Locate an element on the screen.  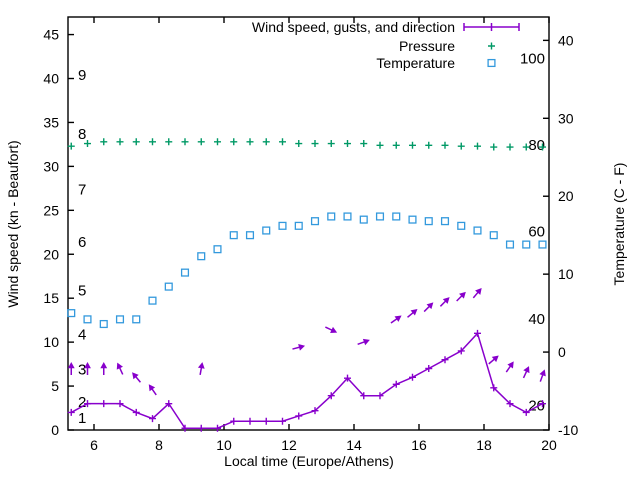
x-tick-label: 8 is located at coordinates (159, 445).